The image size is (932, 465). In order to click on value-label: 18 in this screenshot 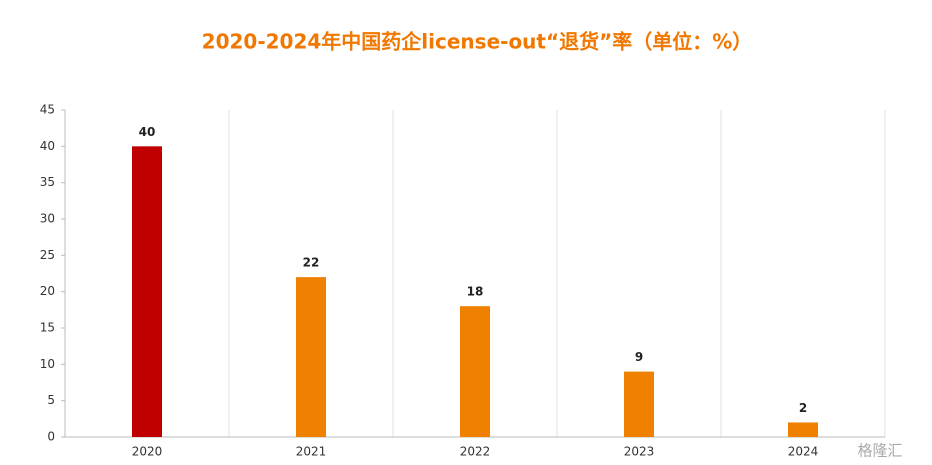, I will do `click(475, 292)`.